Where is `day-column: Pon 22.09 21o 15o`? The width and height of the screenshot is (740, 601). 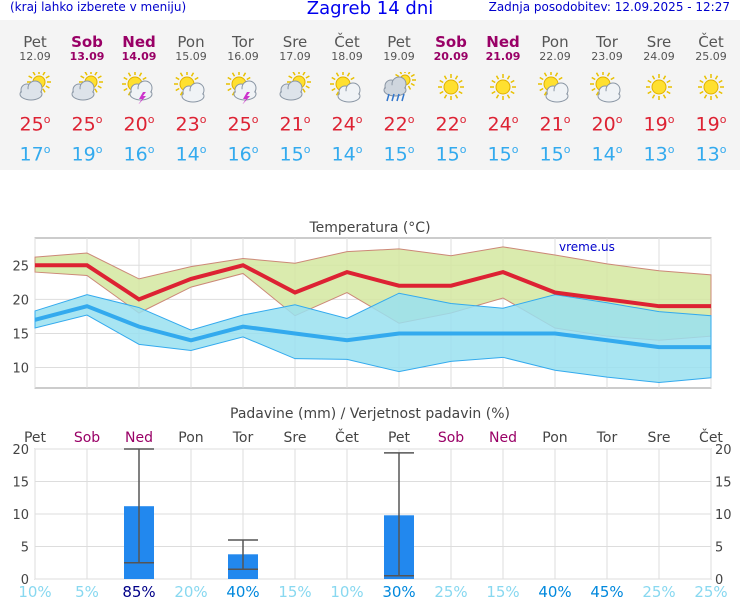
day-column: Pon 22.09 21o 15o is located at coordinates (555, 92).